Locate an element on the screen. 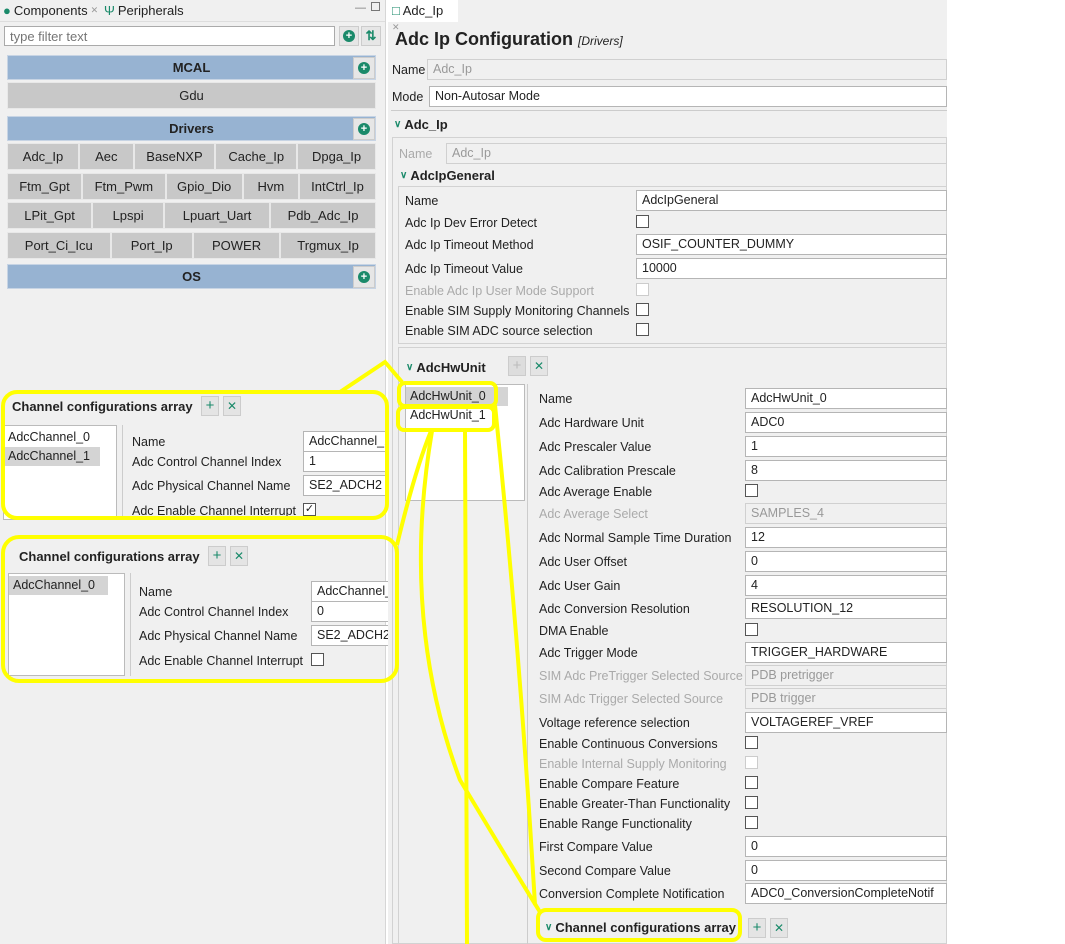 The image size is (1065, 944). field-label: Enable Internal Supply Monitoring is located at coordinates (633, 764).